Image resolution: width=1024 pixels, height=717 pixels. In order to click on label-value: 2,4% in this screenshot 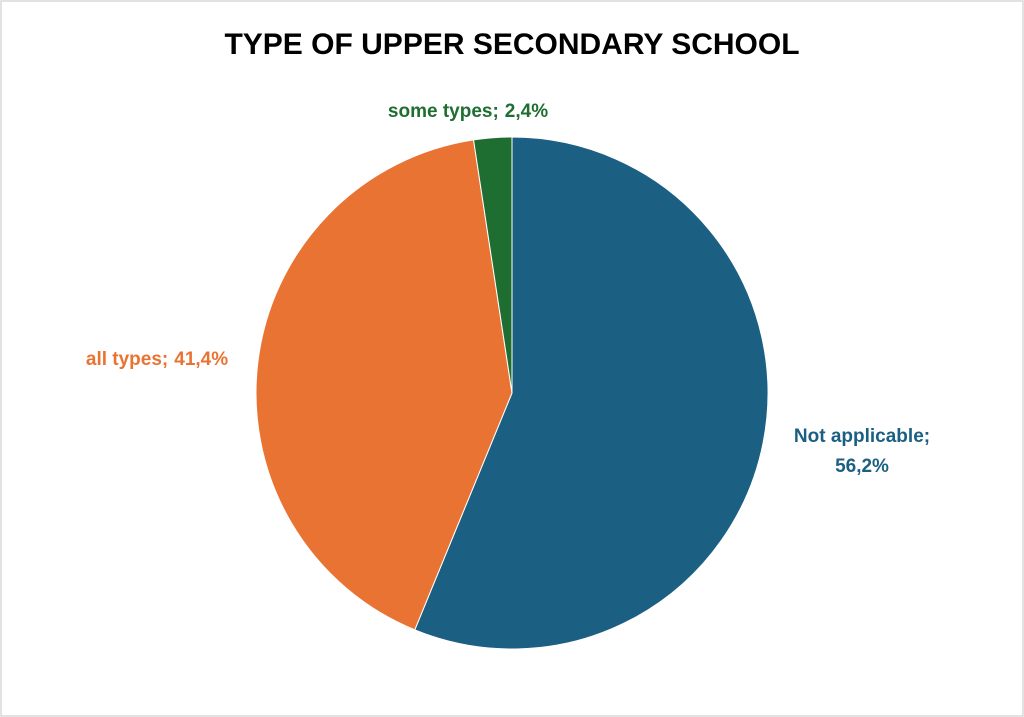, I will do `click(526, 111)`.